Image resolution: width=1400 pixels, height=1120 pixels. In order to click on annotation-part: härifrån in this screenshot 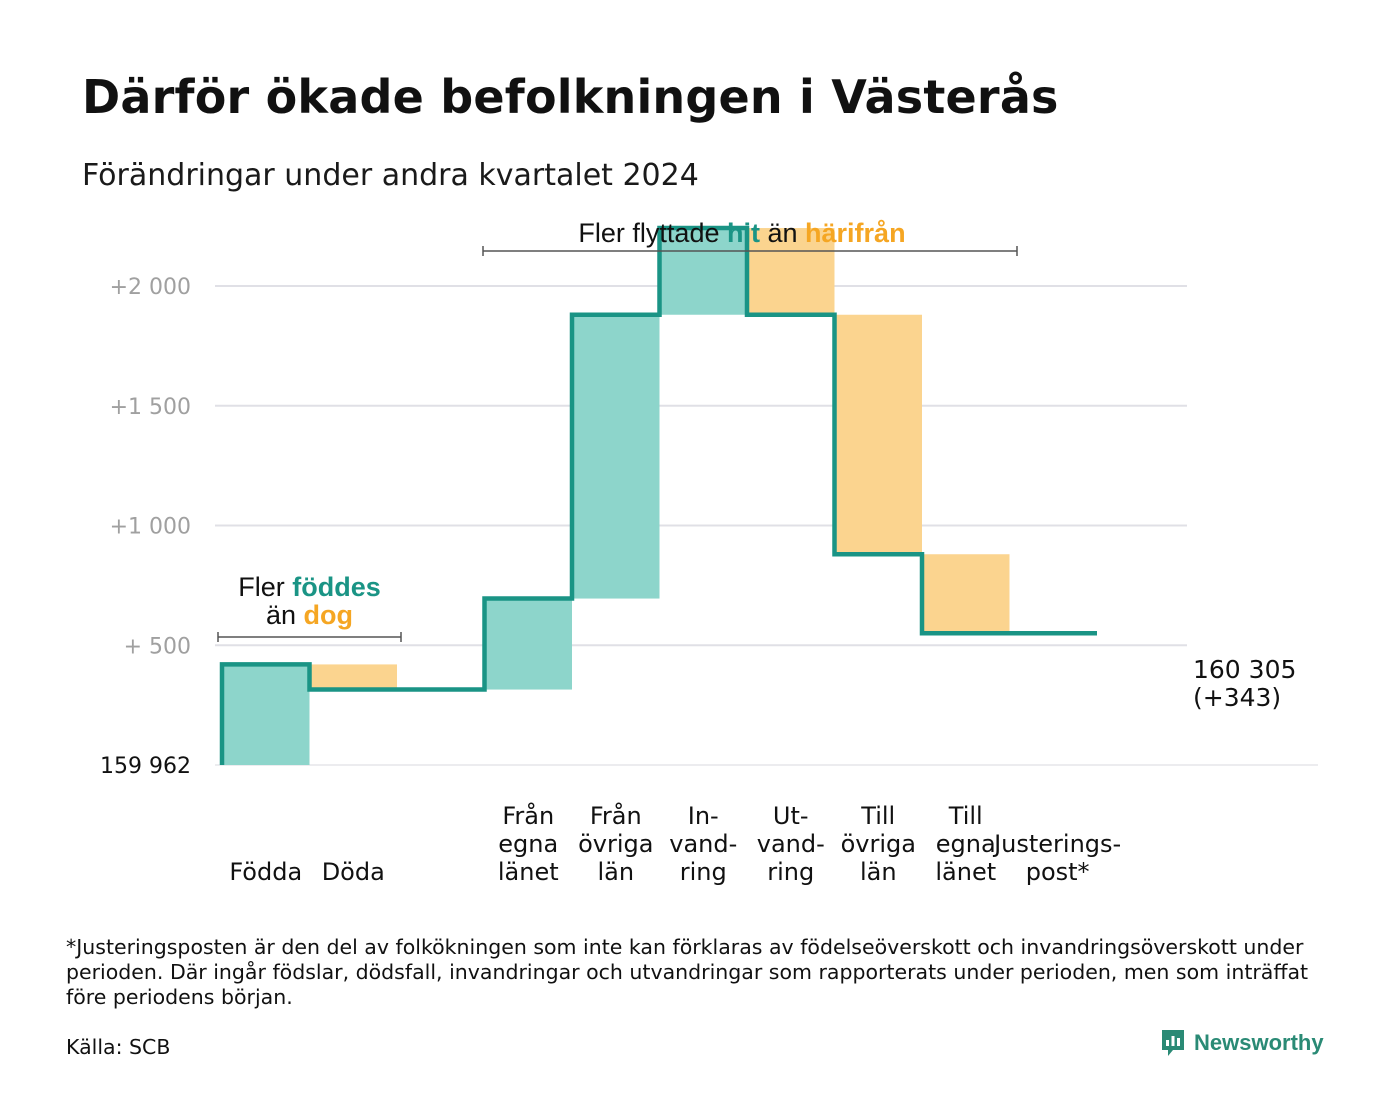, I will do `click(855, 233)`.